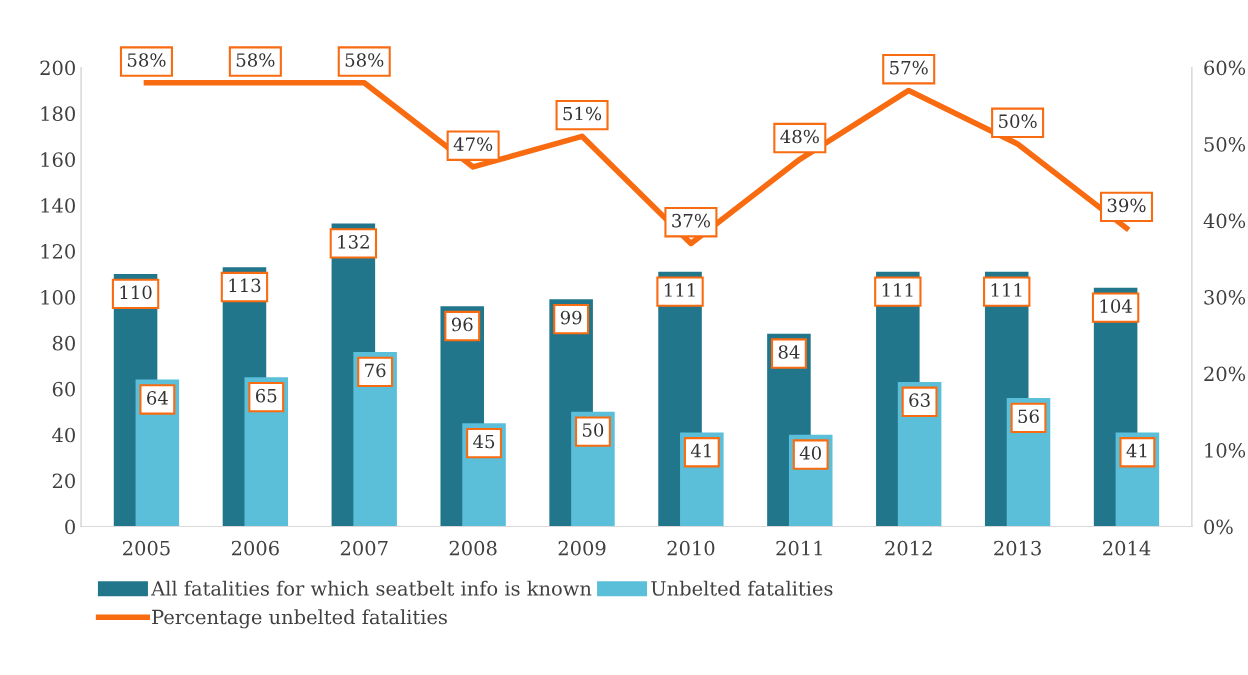  What do you see at coordinates (375, 370) in the screenshot?
I see `data-label: 76` at bounding box center [375, 370].